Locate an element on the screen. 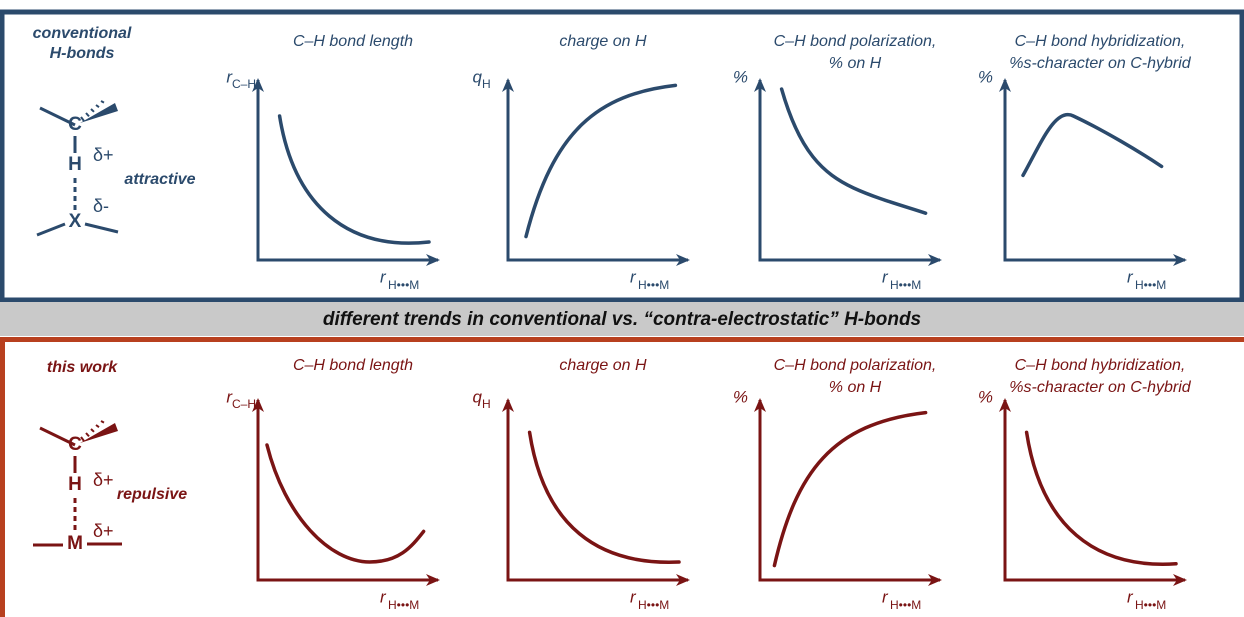 The width and height of the screenshot is (1244, 617). interaction: attractive is located at coordinates (159, 179).